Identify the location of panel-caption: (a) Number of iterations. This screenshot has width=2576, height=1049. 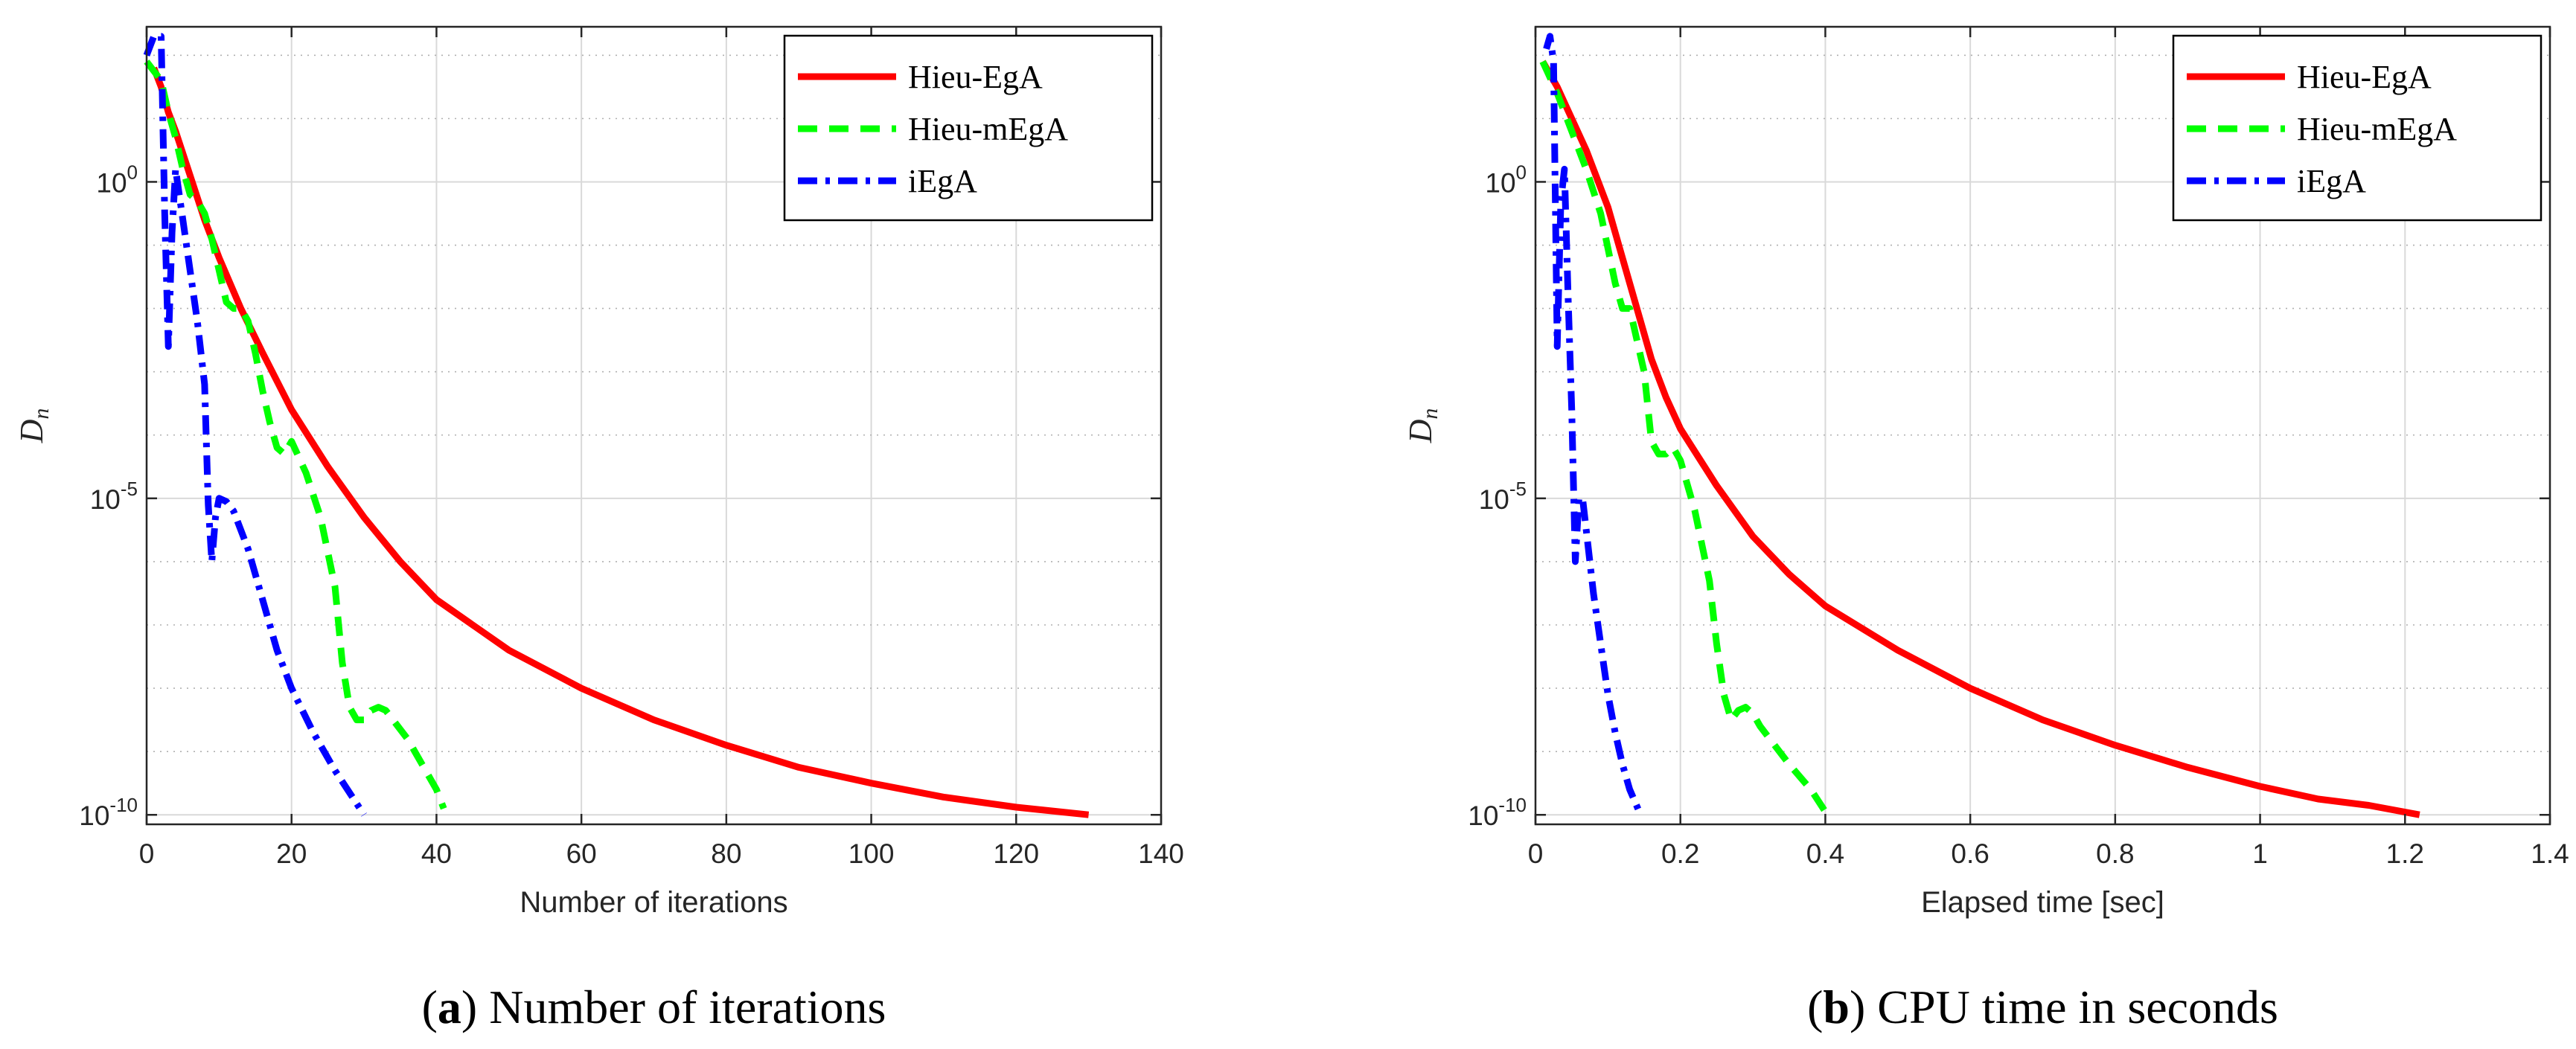
(654, 1007).